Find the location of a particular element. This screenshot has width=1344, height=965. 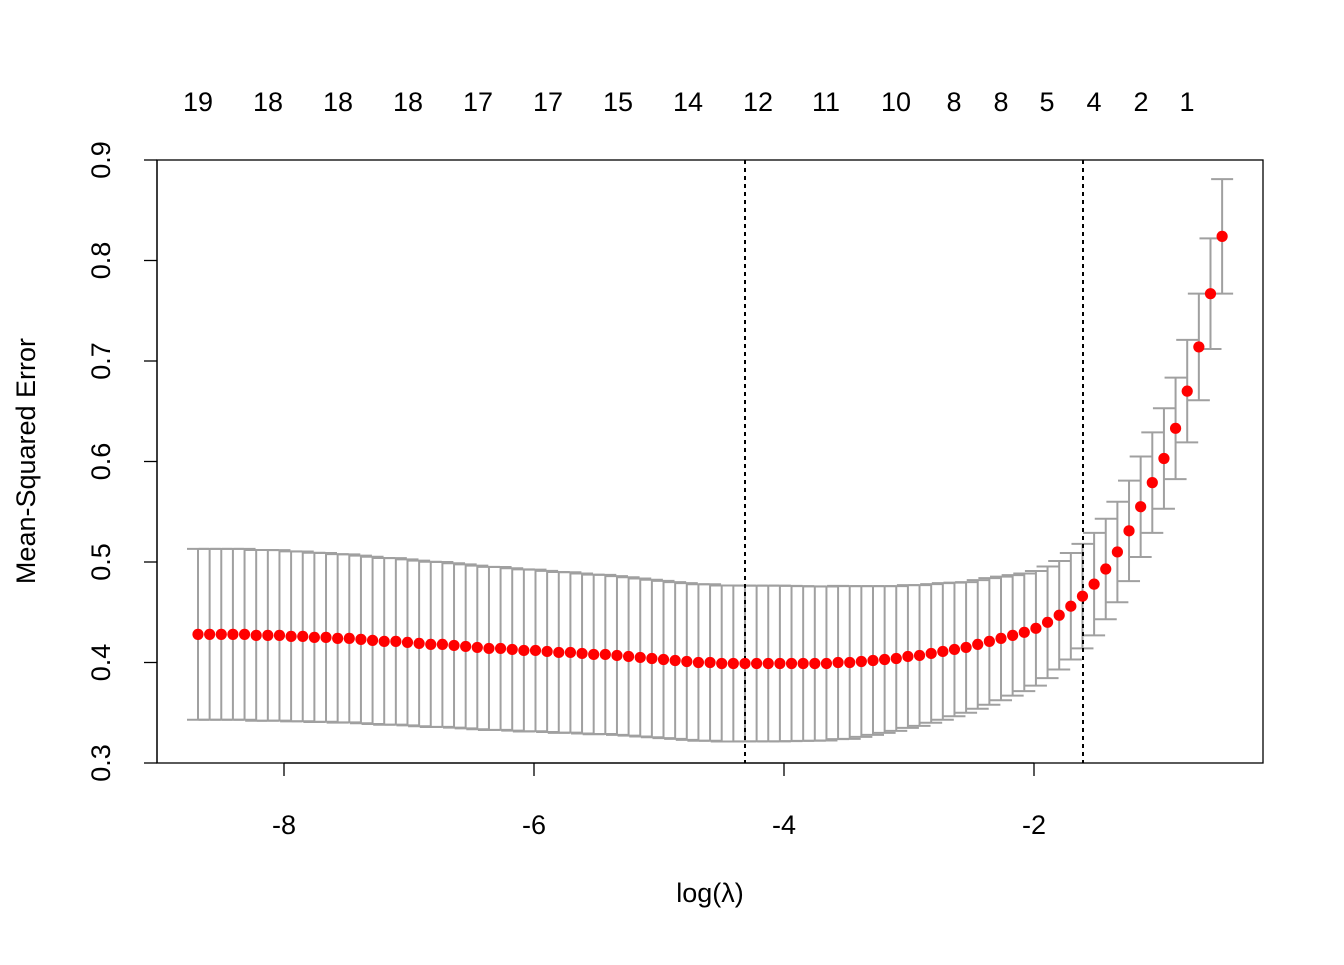

top-axis-label: 17 is located at coordinates (478, 102).